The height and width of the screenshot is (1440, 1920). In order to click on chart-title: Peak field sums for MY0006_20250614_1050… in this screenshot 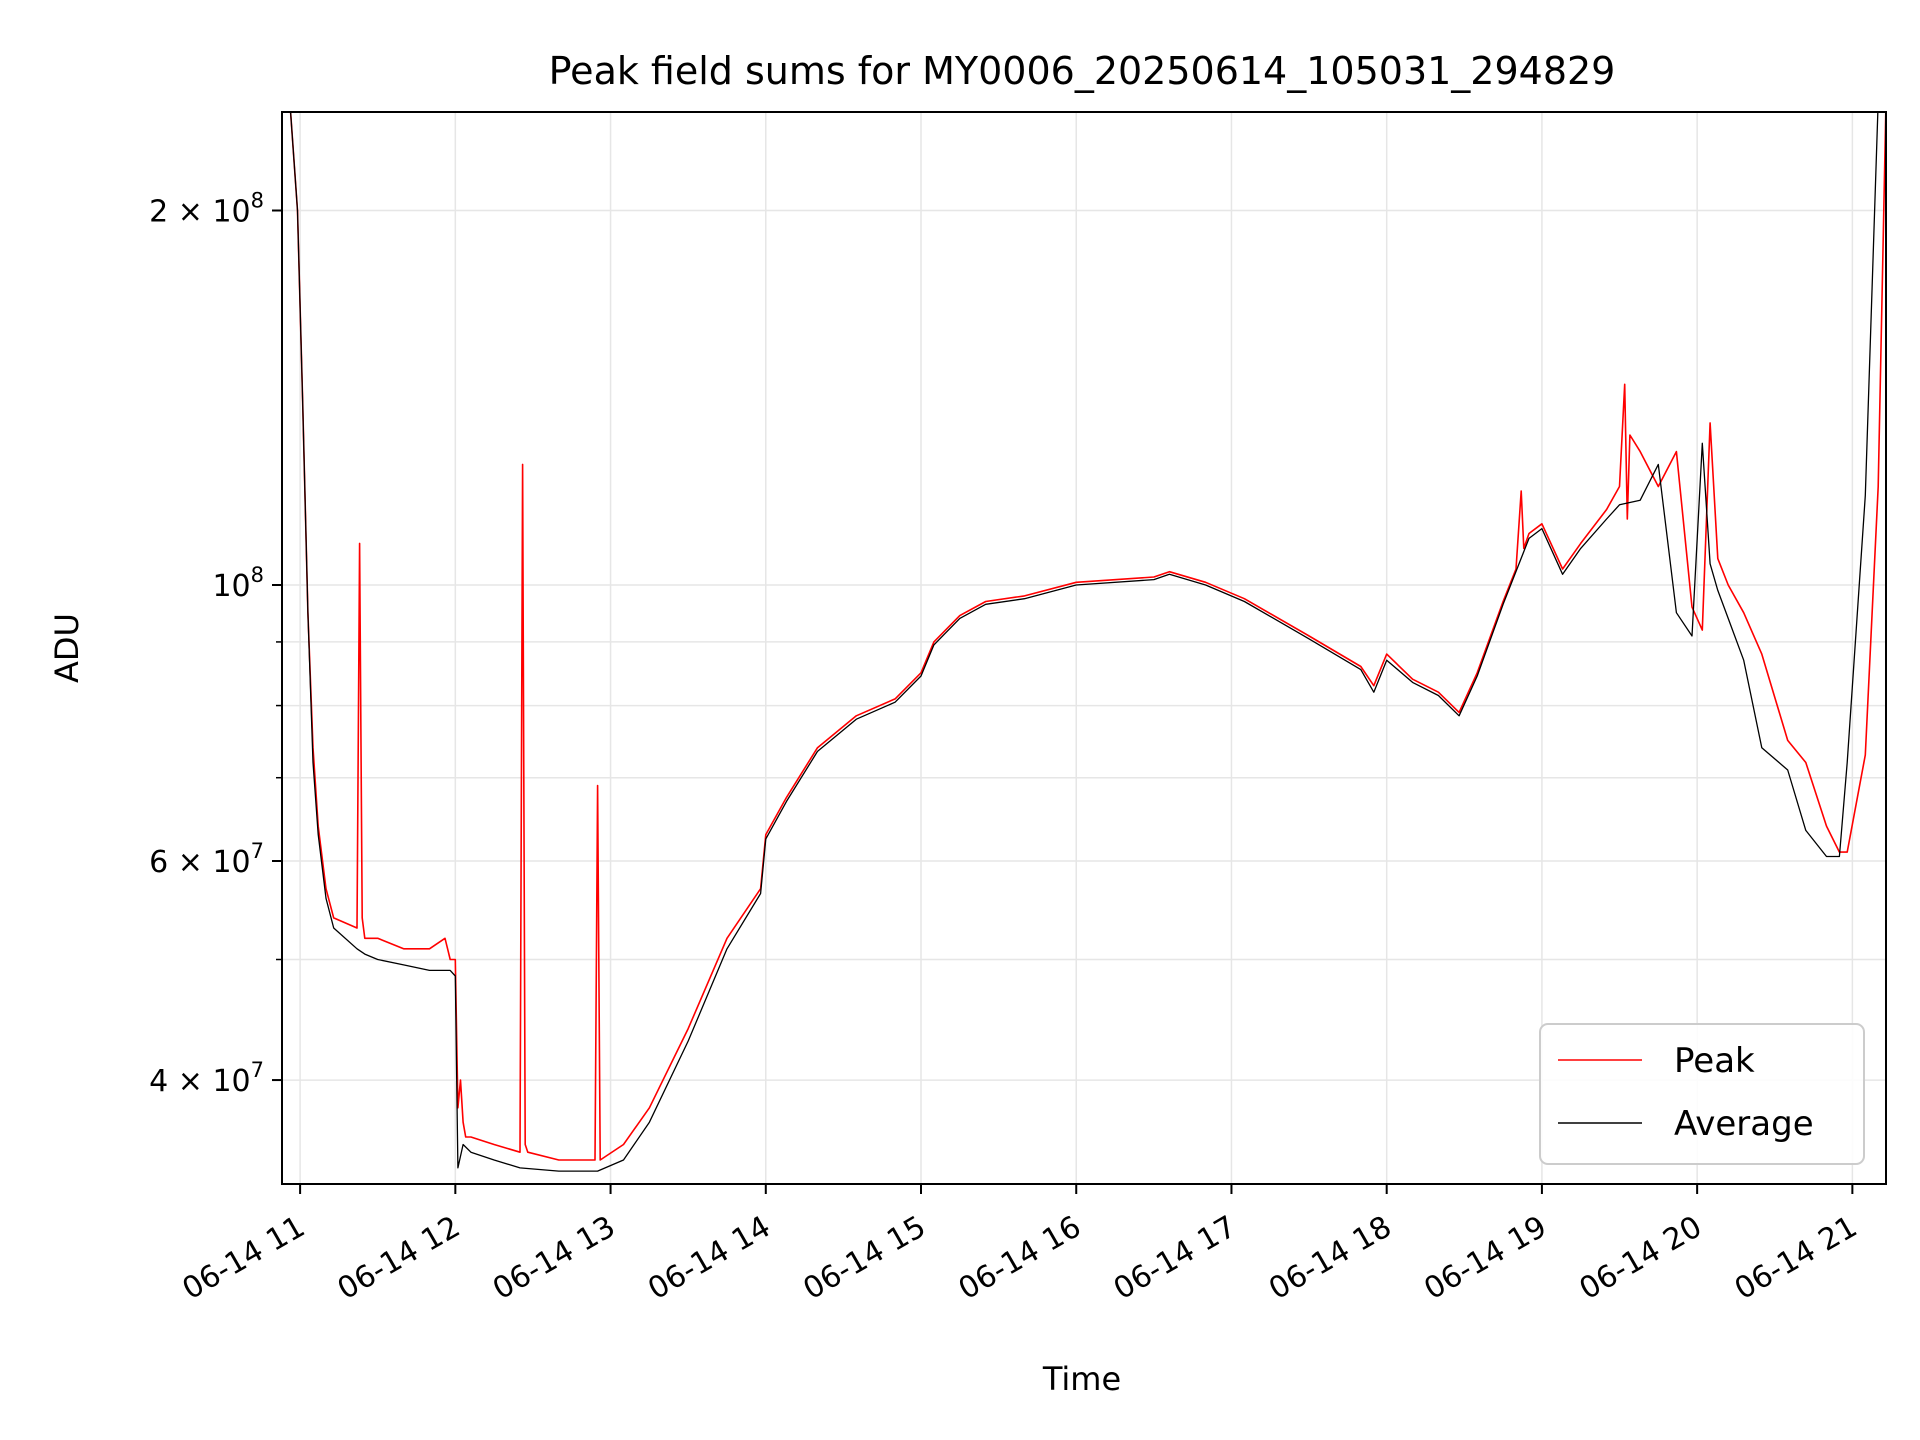, I will do `click(1082, 71)`.